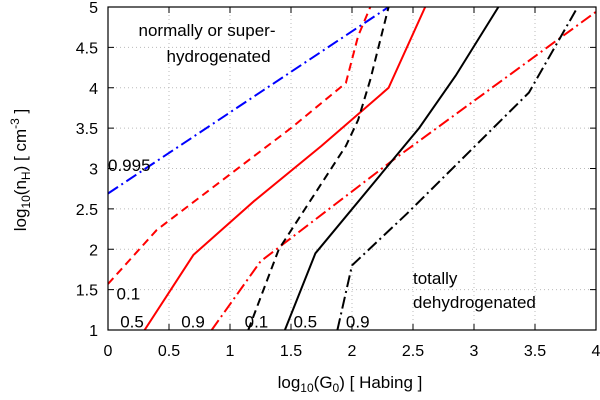 Image resolution: width=600 pixels, height=400 pixels. Describe the element at coordinates (352, 351) in the screenshot. I see `x-tick-label: 2` at that location.